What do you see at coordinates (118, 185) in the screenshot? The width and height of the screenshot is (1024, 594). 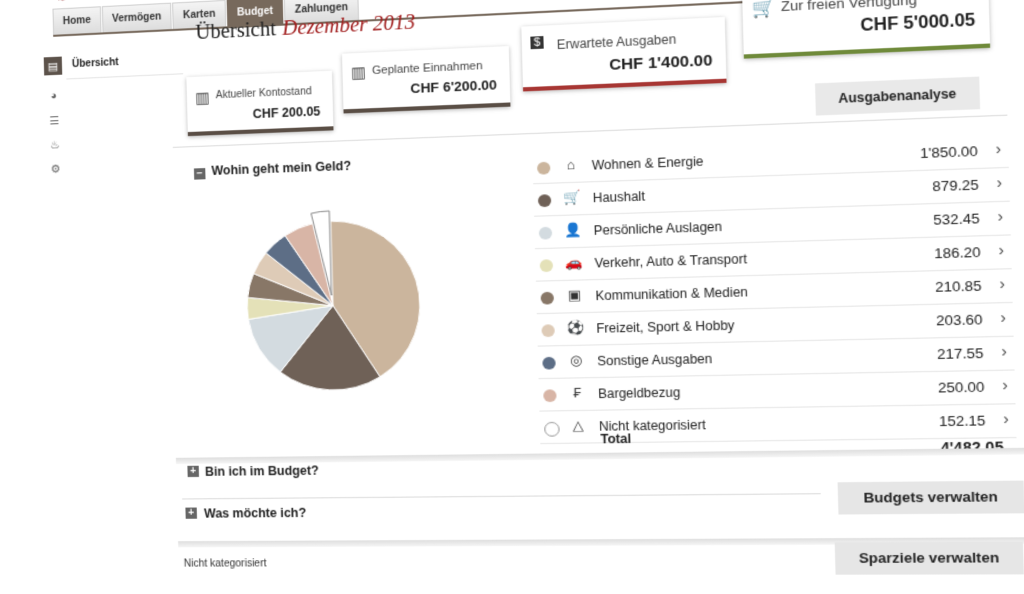 I see `sidebar: ▤ Übersicht ◕ ☰ ♨ ⚙` at bounding box center [118, 185].